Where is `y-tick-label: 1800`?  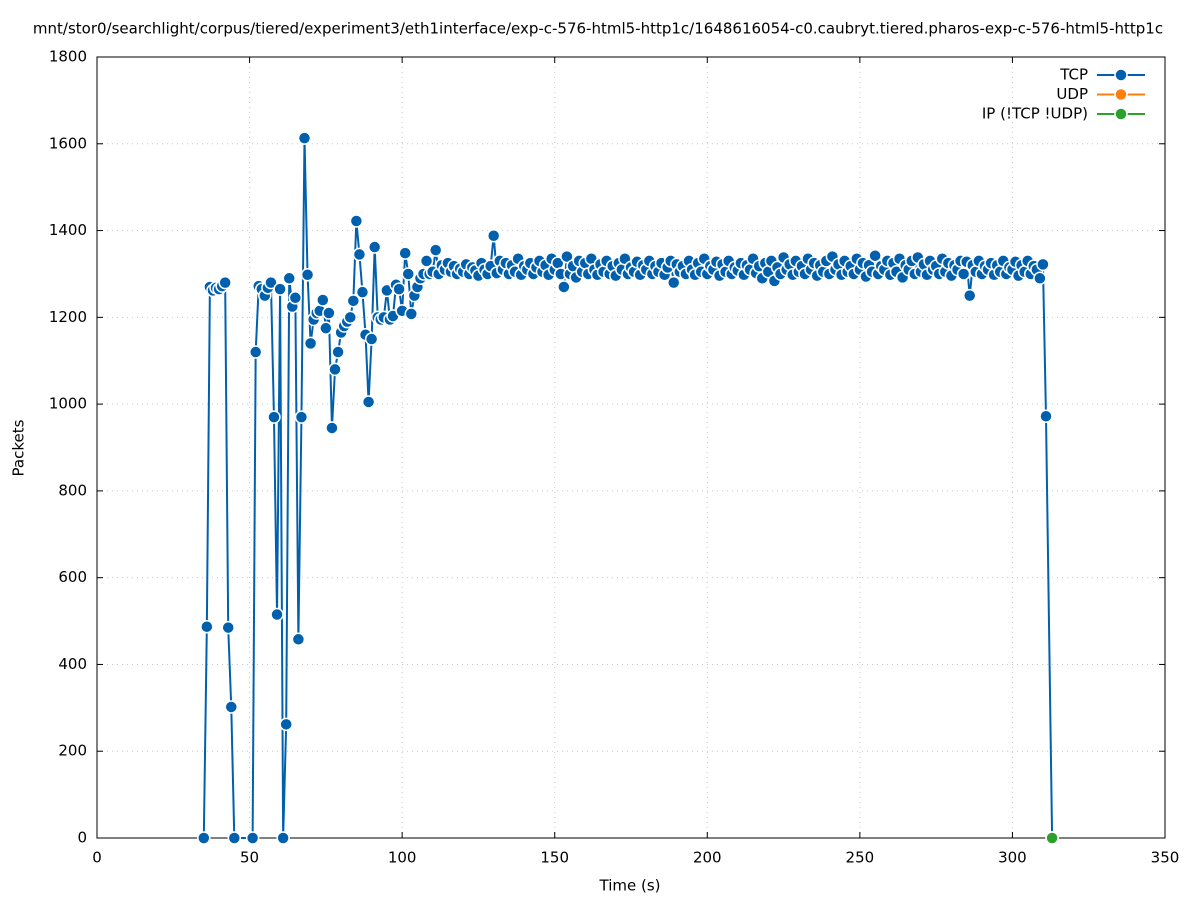 y-tick-label: 1800 is located at coordinates (68, 57).